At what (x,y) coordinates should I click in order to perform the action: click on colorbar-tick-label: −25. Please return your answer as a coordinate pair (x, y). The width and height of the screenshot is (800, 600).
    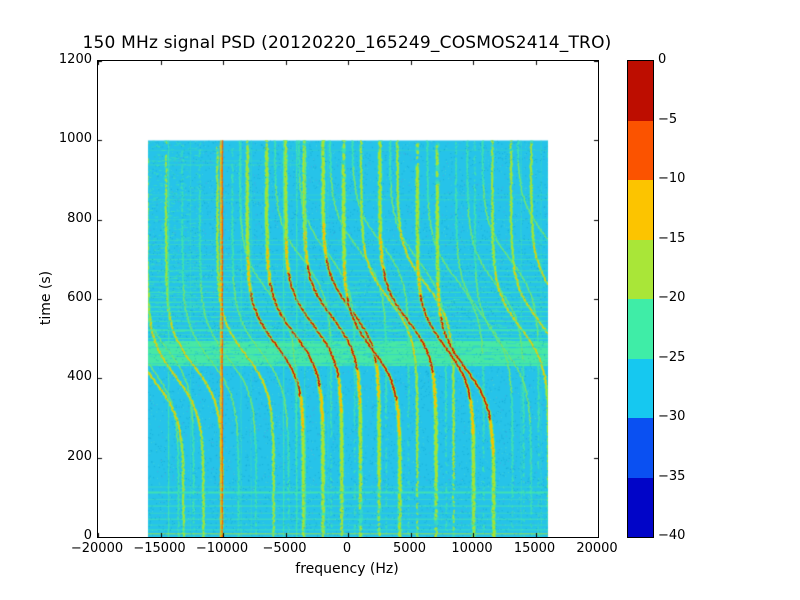
    Looking at the image, I should click on (672, 357).